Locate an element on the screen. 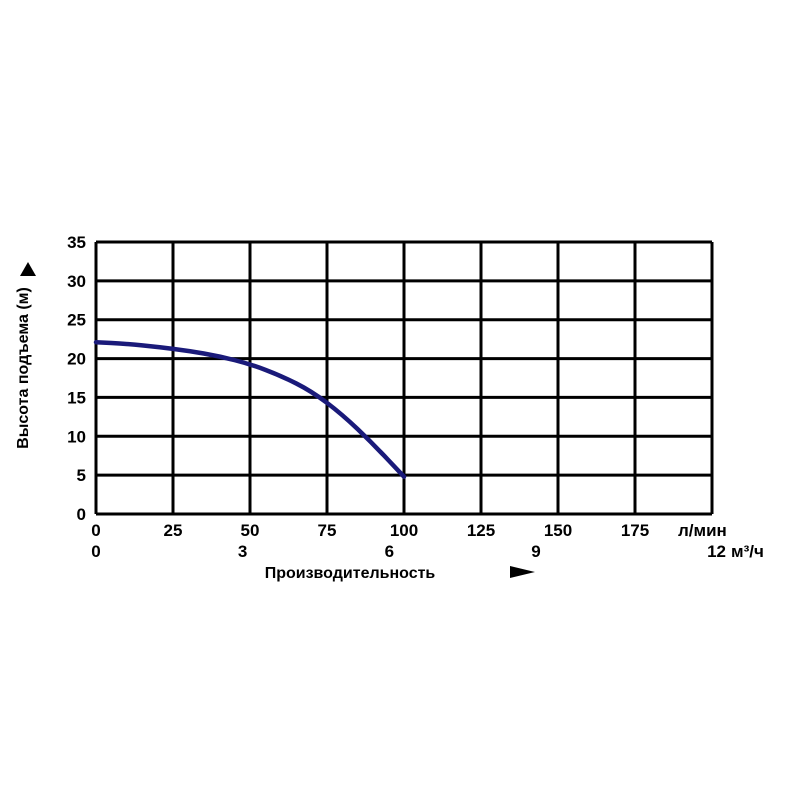  x-tick-label: 75 is located at coordinates (327, 530).